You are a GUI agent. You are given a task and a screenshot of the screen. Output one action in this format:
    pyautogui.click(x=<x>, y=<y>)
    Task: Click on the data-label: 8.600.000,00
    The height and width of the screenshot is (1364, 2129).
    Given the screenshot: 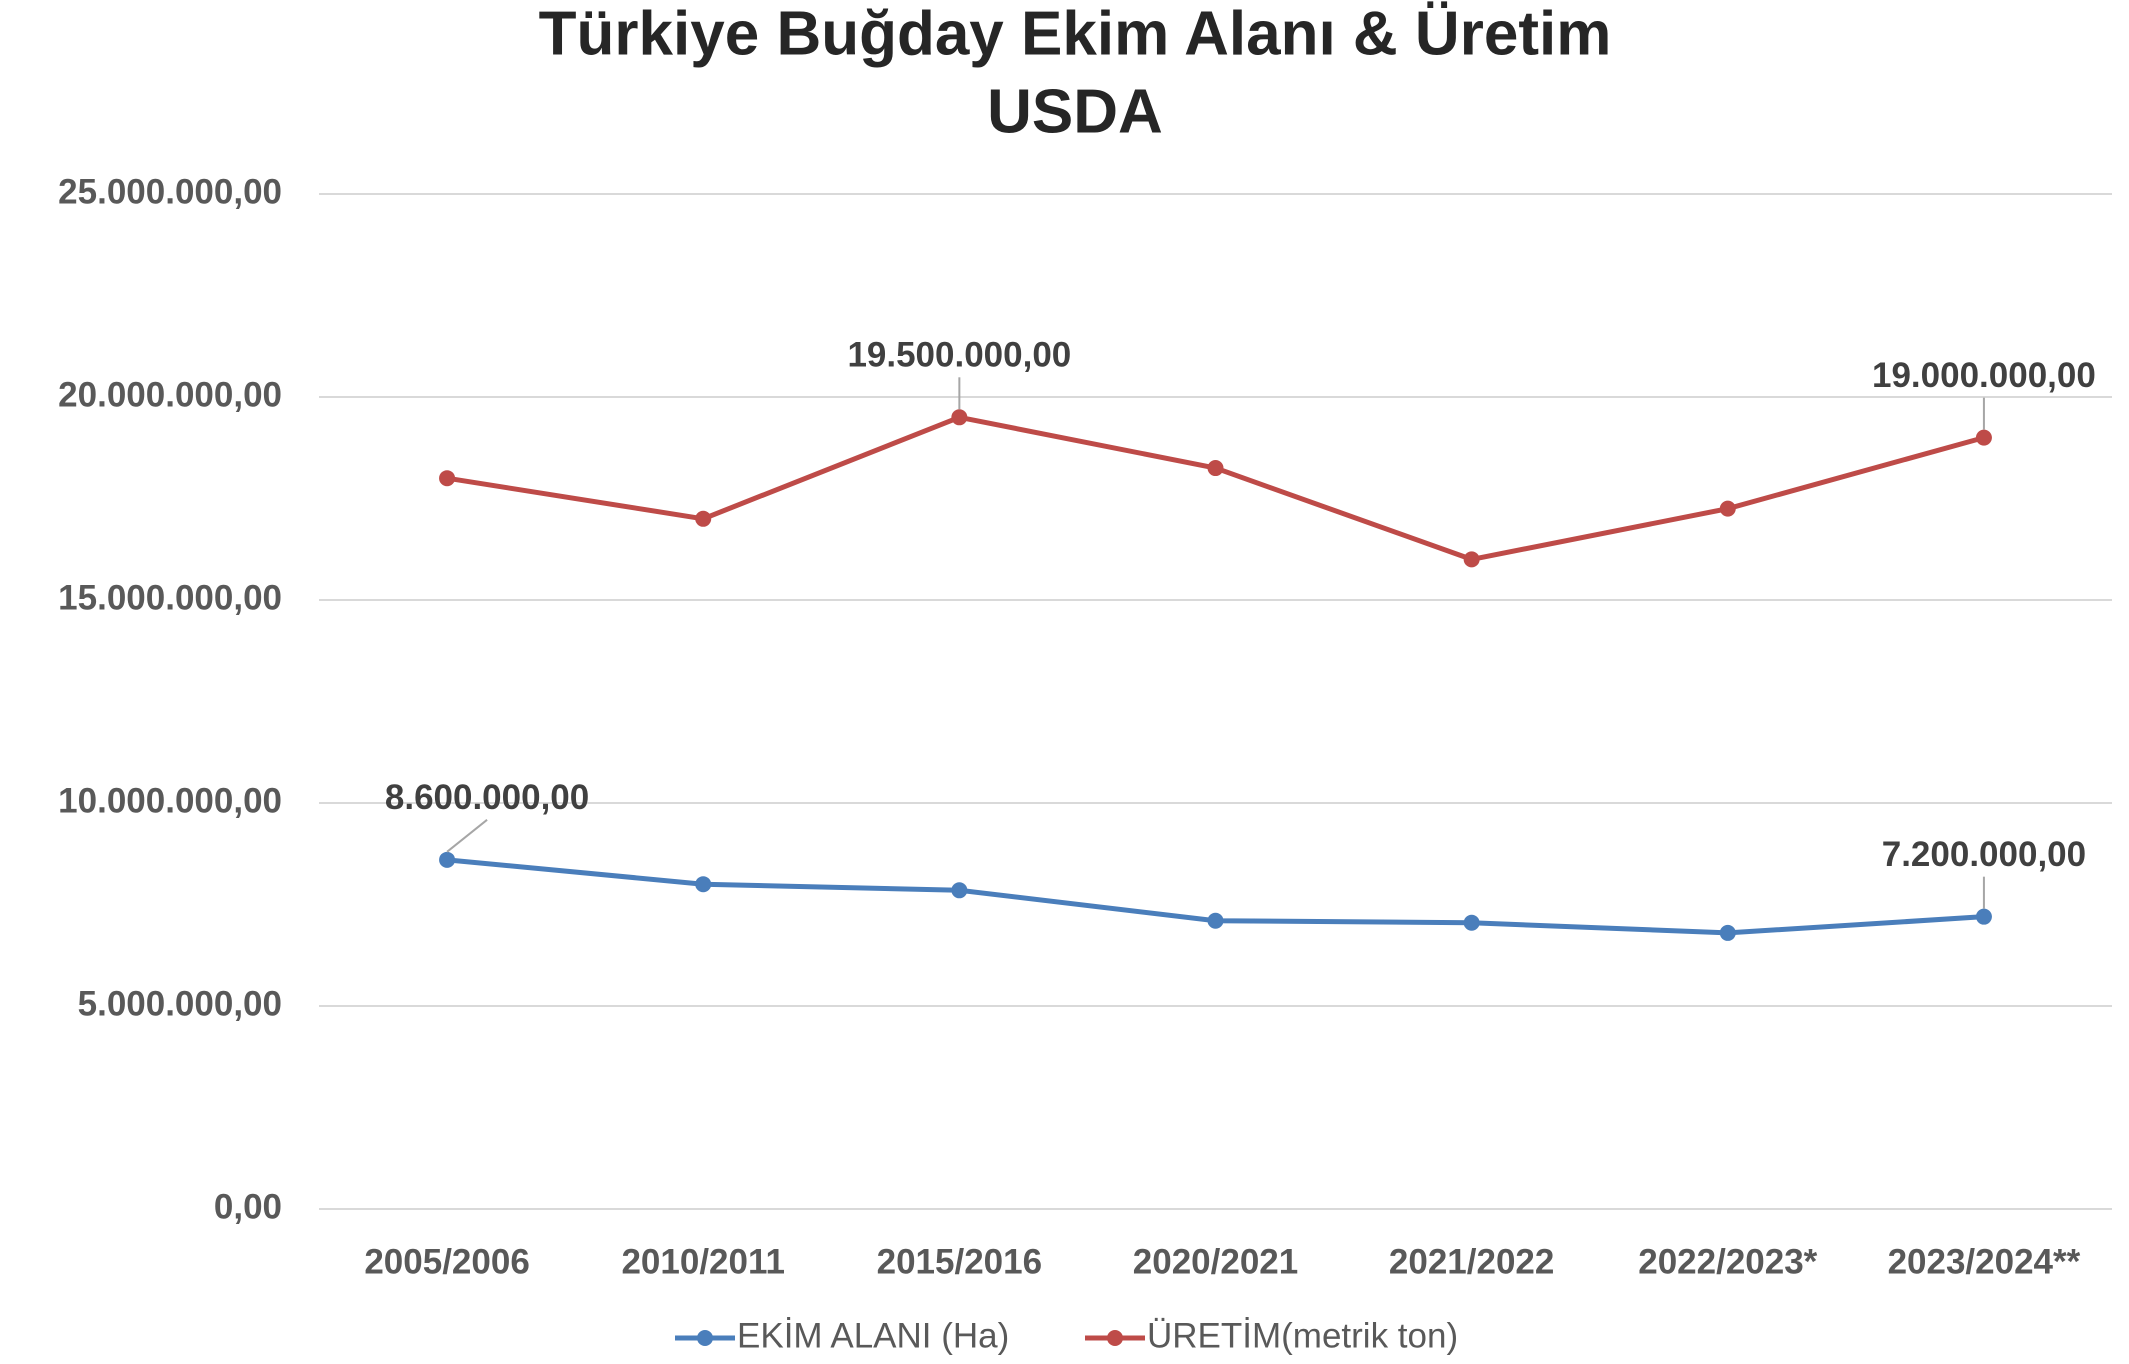 What is the action you would take?
    pyautogui.click(x=487, y=797)
    